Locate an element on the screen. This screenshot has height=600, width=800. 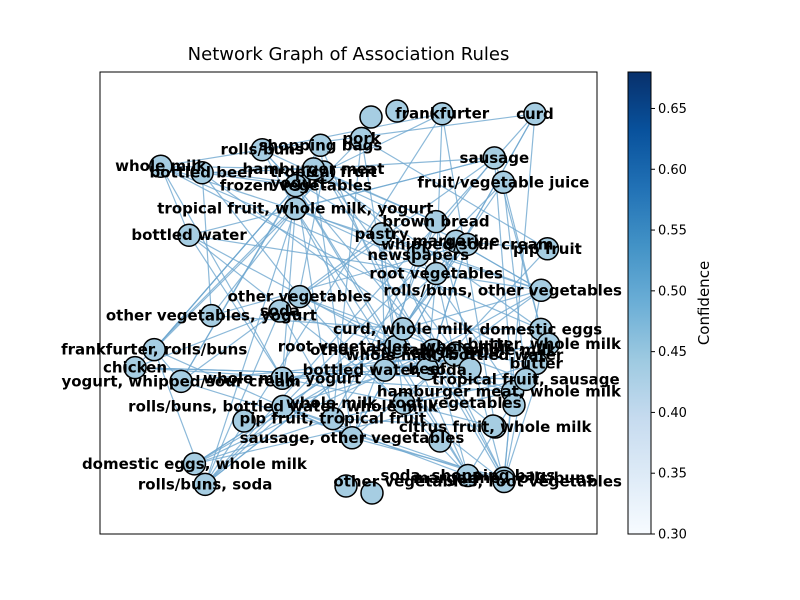
node-label: rolls/buns, bottled water, whole milk is located at coordinates (283, 406).